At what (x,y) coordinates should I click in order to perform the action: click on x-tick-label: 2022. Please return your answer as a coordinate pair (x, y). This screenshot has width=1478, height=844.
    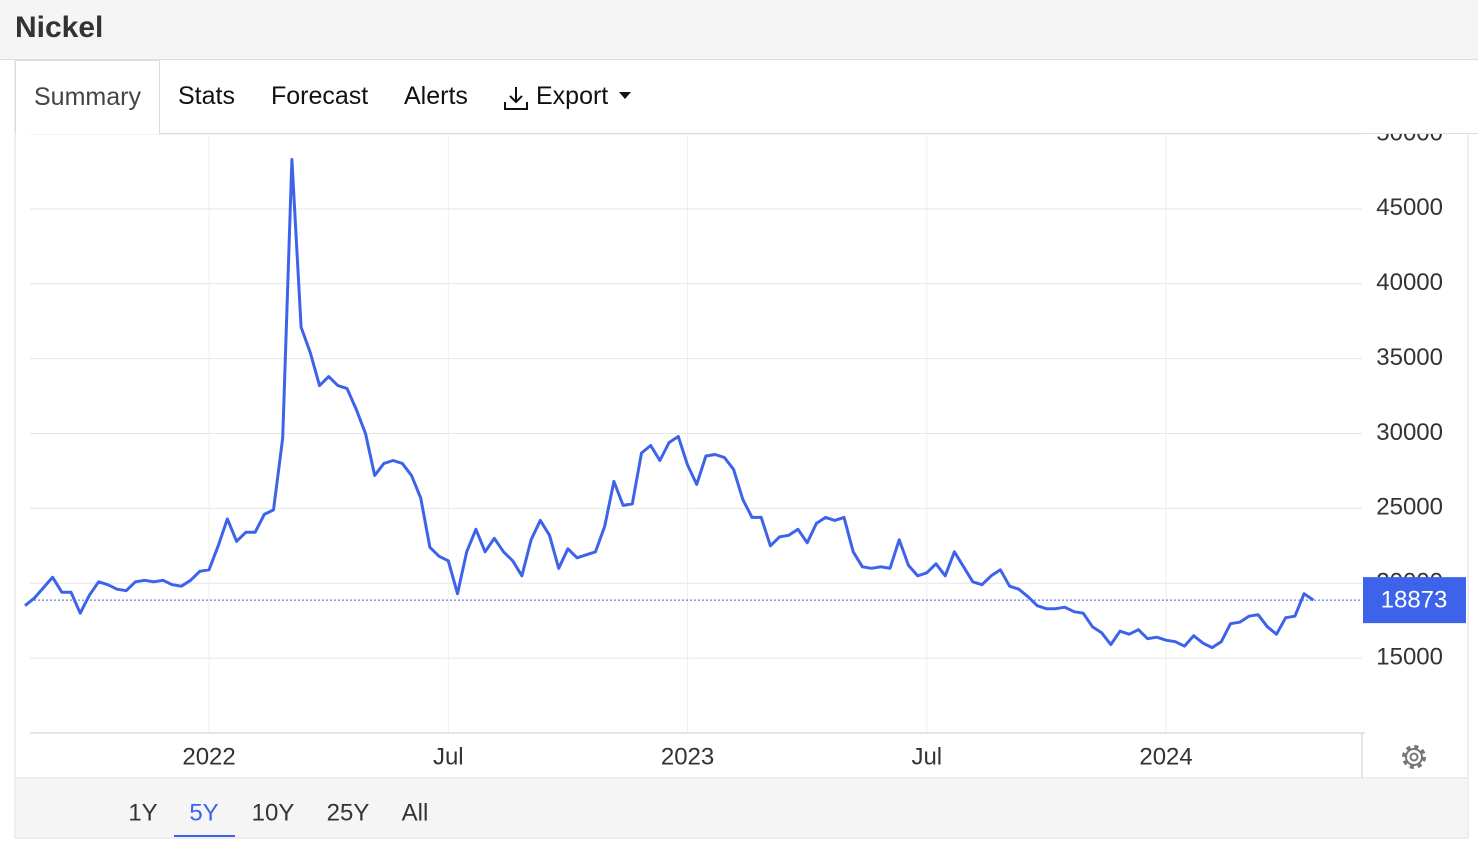
    Looking at the image, I should click on (208, 756).